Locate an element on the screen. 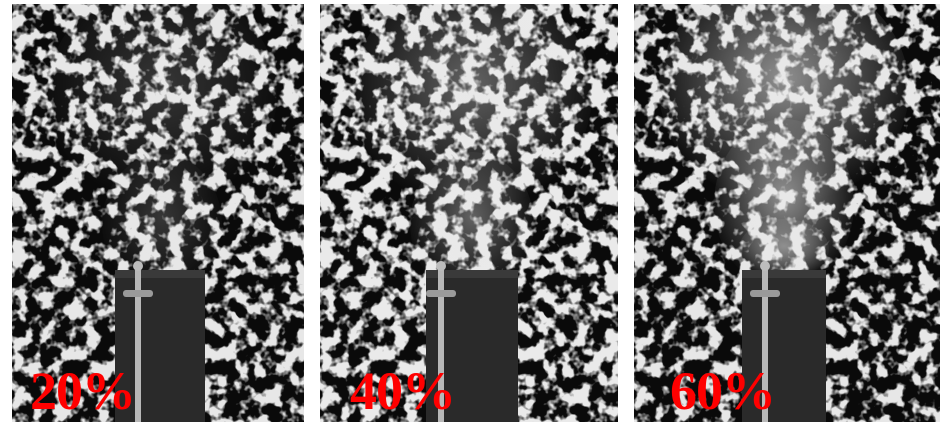 The image size is (940, 426). percentage-label: 60% is located at coordinates (723, 391).